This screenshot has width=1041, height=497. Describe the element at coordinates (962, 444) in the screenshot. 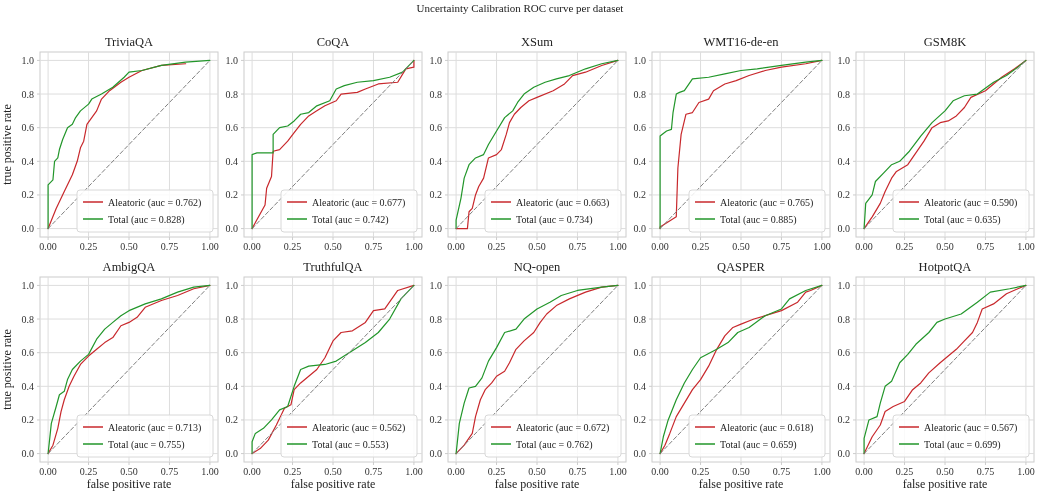

I see `legend-label: Total (auc = 0.699)` at that location.